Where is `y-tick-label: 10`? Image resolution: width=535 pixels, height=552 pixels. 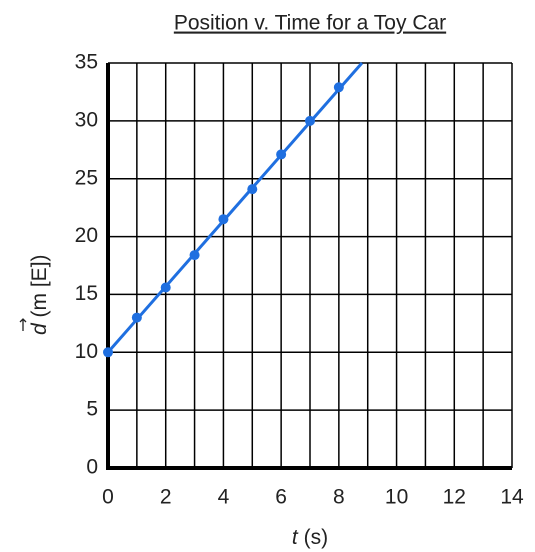 y-tick-label: 10 is located at coordinates (86, 351).